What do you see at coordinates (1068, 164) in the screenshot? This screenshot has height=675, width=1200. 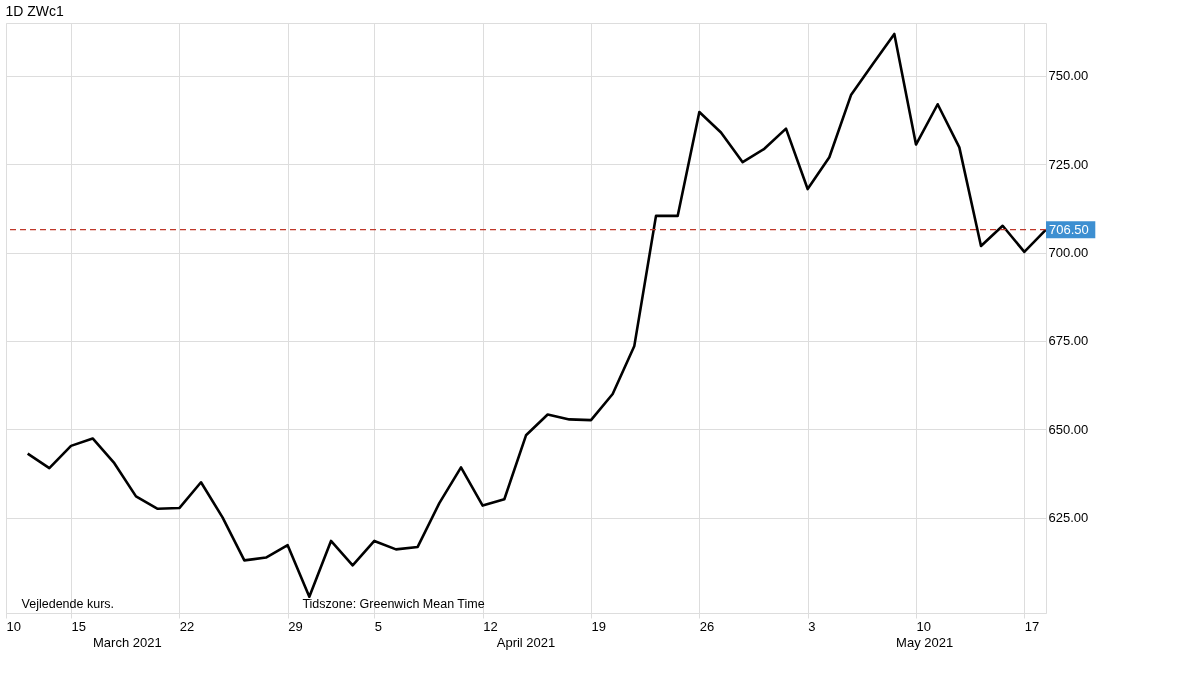 I see `y-tick-label: 725.00` at bounding box center [1068, 164].